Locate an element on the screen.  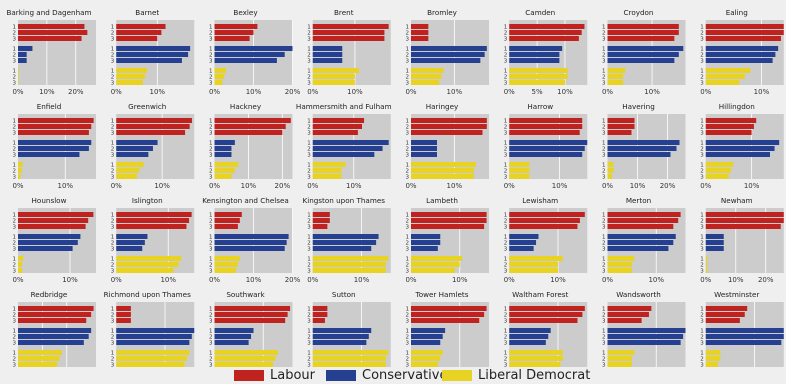
rank-label-wandsworth: 2 is located at coordinates (604, 360).